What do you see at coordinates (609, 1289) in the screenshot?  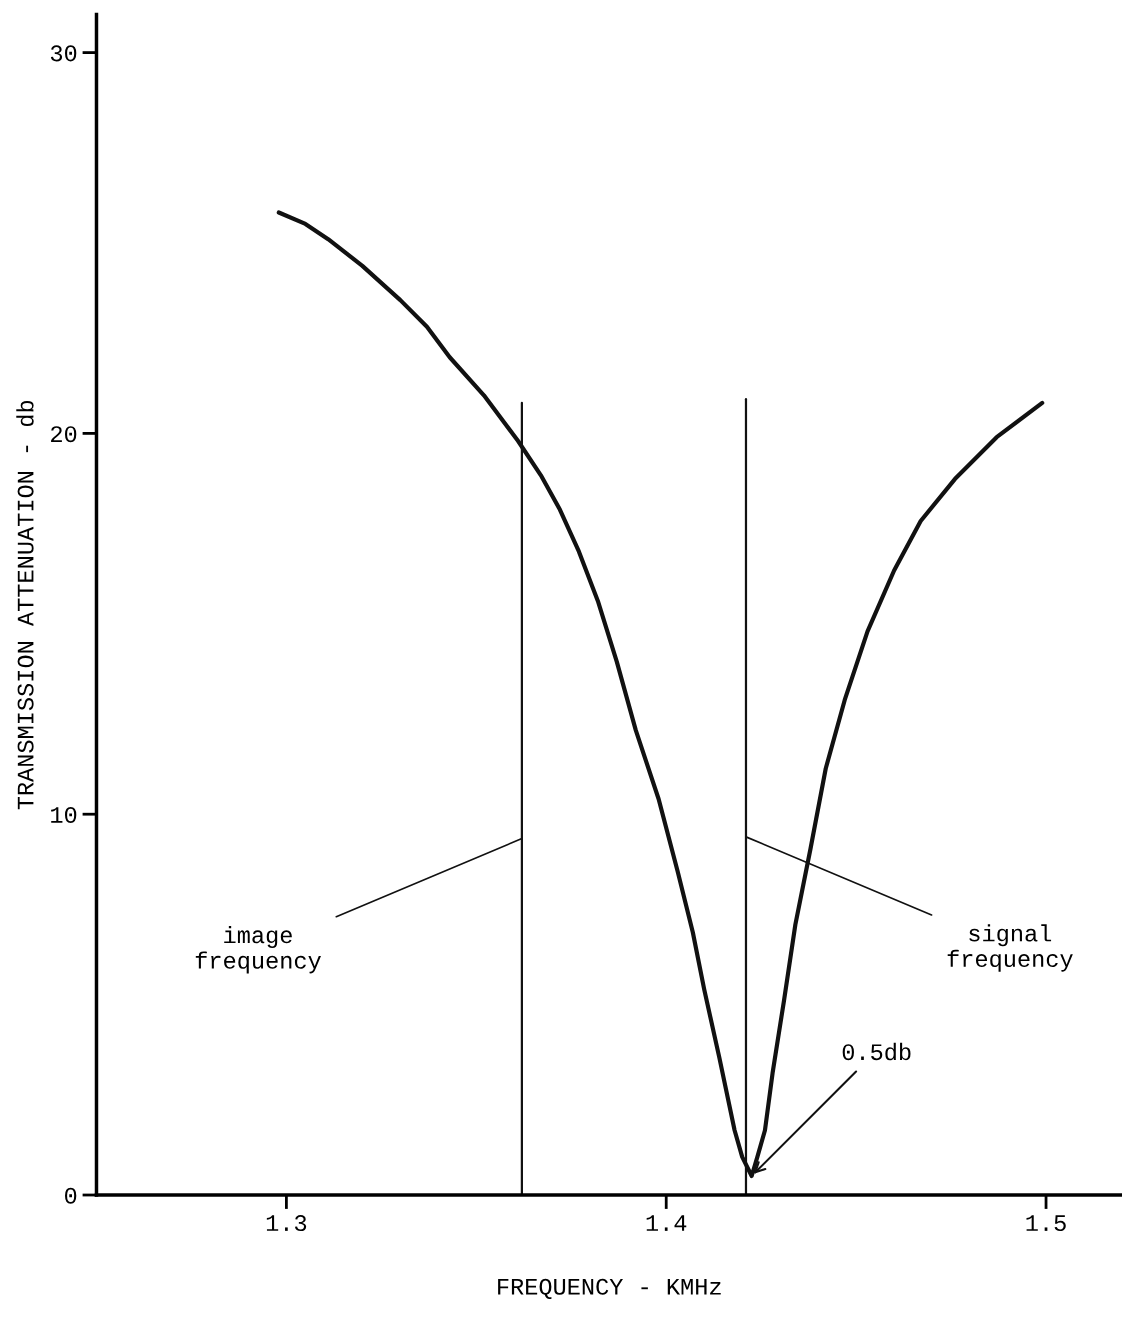 I see `x-axis-title: FREQUENCY - KMHz` at bounding box center [609, 1289].